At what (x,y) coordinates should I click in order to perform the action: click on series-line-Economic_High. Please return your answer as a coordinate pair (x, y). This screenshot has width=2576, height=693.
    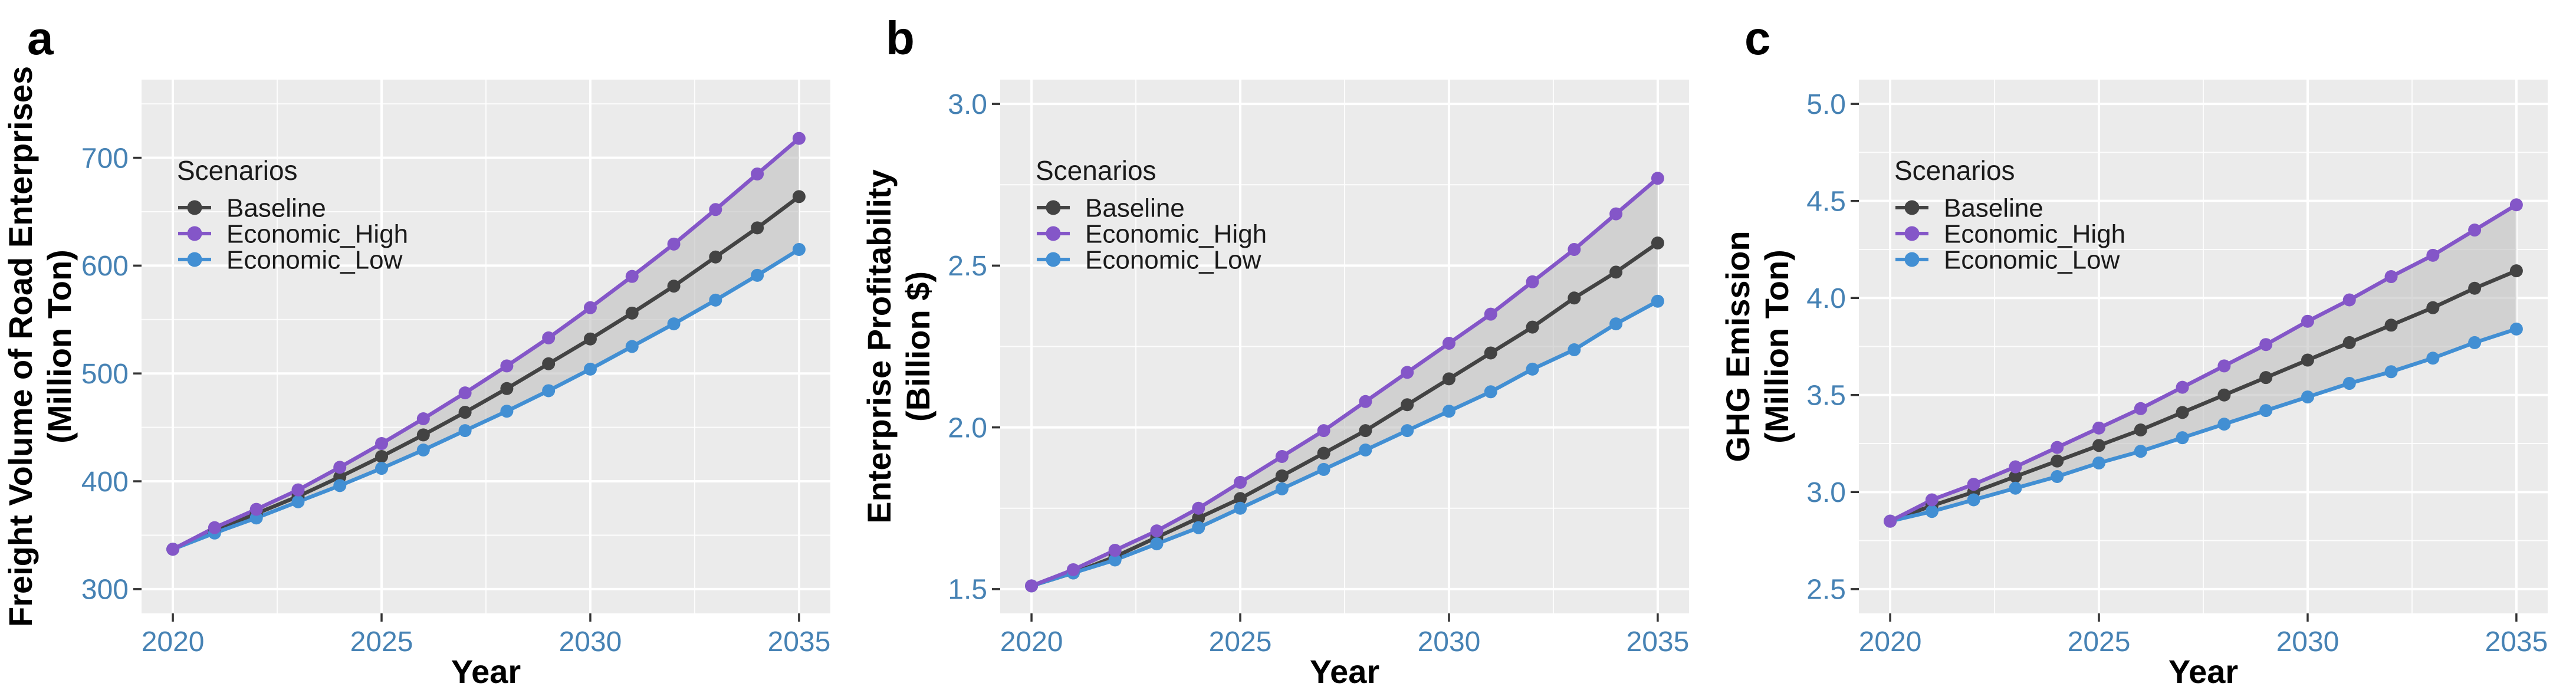
    Looking at the image, I should click on (486, 344).